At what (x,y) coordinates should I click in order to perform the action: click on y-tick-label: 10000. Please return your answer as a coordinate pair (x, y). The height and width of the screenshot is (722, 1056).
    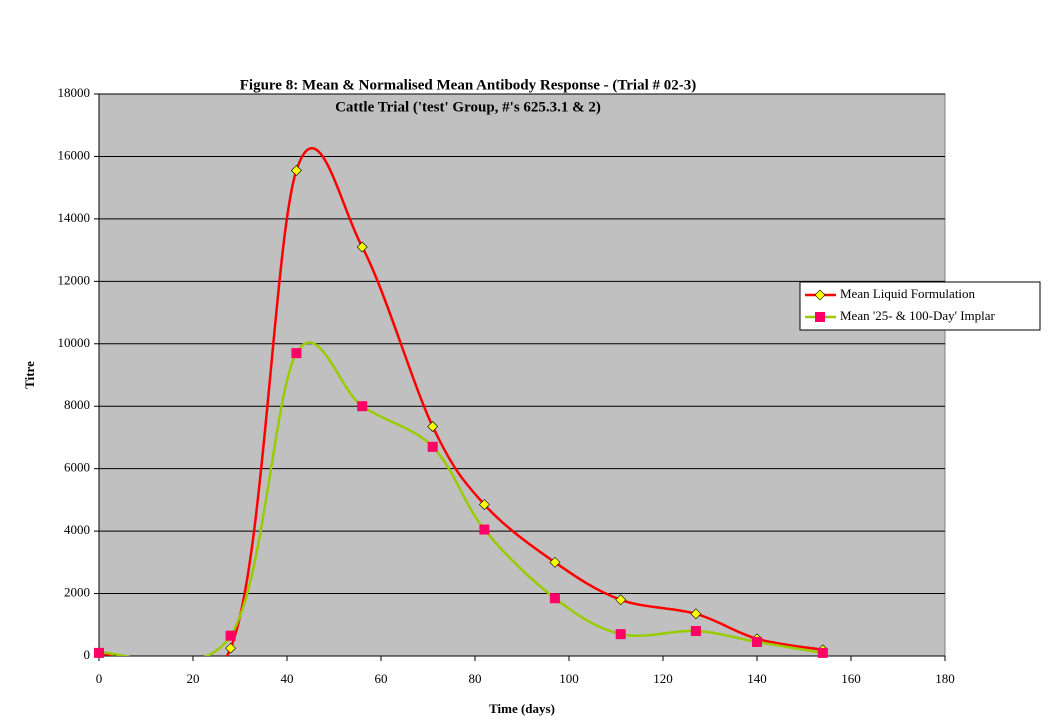
    Looking at the image, I should click on (74, 342).